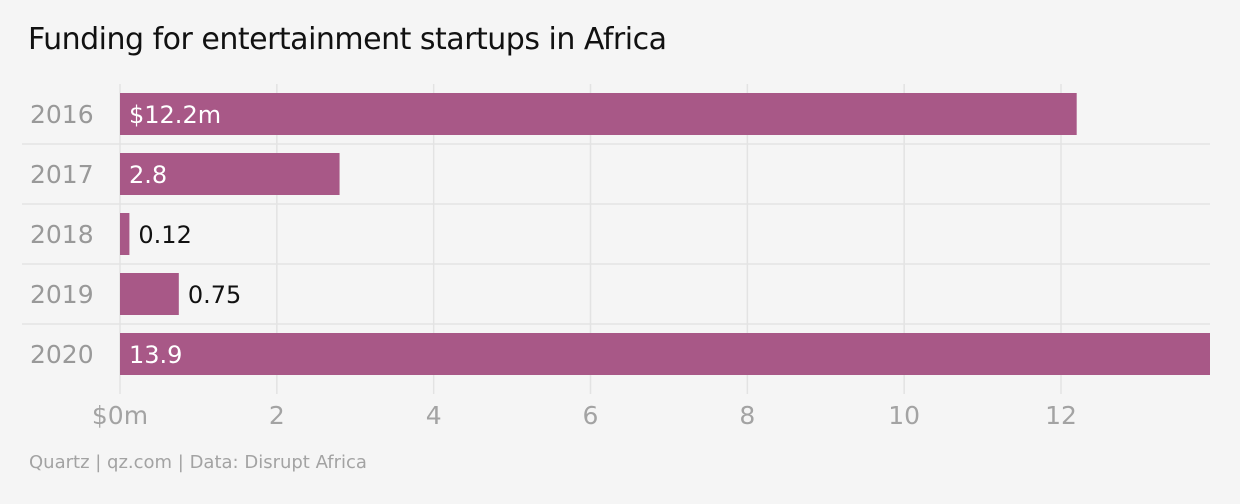  Describe the element at coordinates (277, 415) in the screenshot. I see `x-tick-label-1: 2` at that location.